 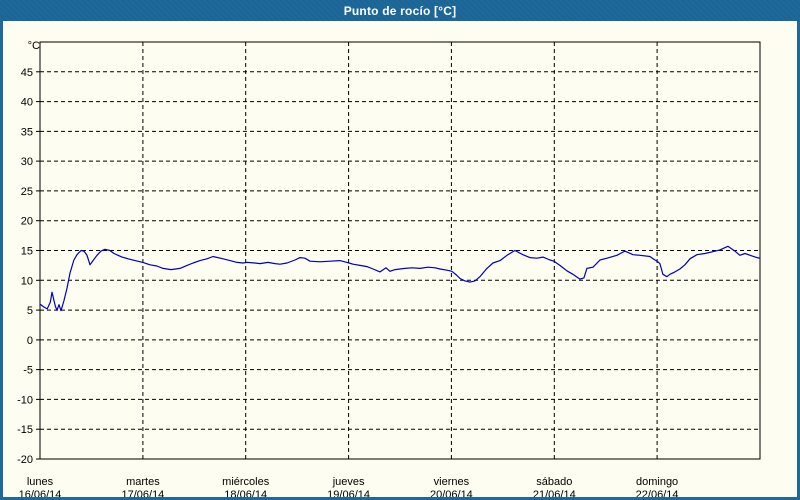 I want to click on y-tick-label: 45, so click(x=27, y=73).